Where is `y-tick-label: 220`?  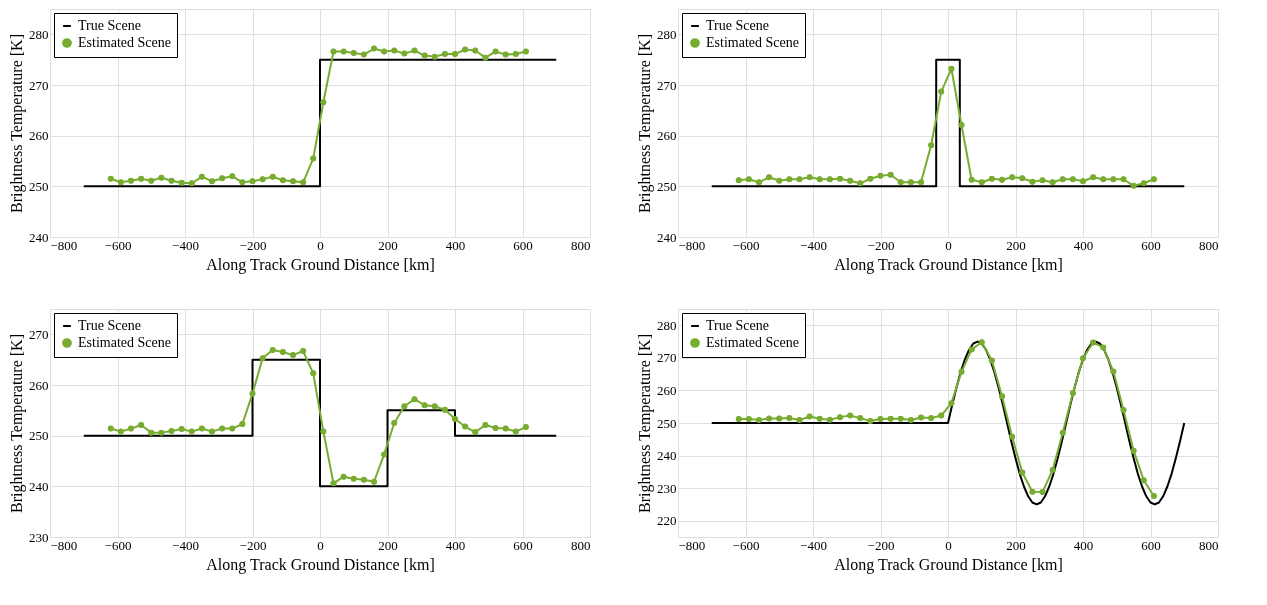 y-tick-label: 220 is located at coordinates (667, 521).